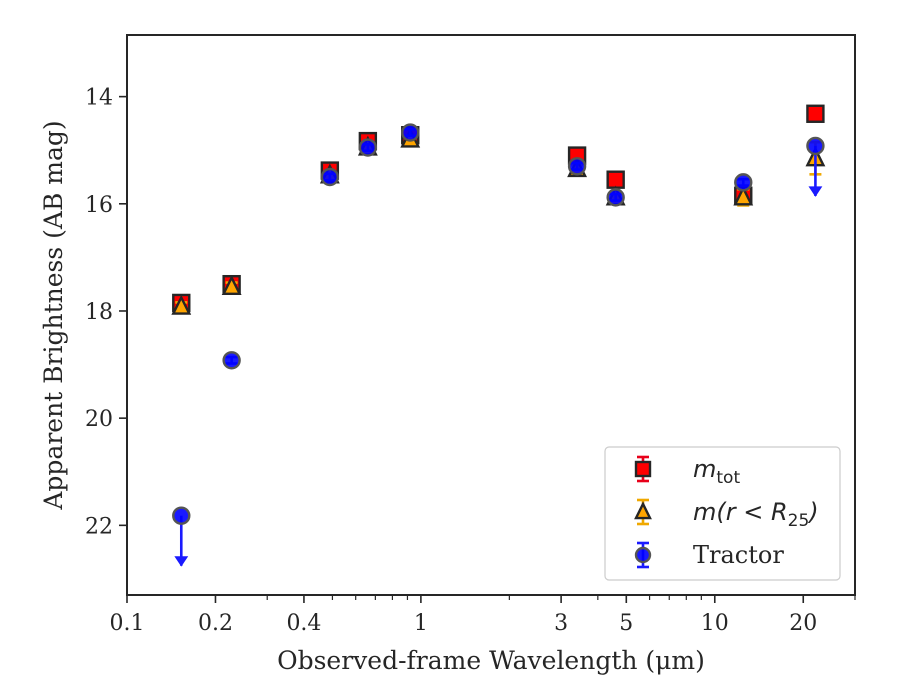 The height and width of the screenshot is (700, 900). Describe the element at coordinates (303, 623) in the screenshot. I see `x-tick-label: 0.4` at that location.